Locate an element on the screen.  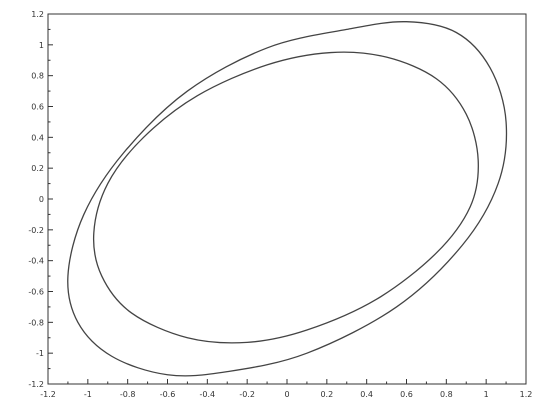
x-tick-label: 0.2 is located at coordinates (326, 394).